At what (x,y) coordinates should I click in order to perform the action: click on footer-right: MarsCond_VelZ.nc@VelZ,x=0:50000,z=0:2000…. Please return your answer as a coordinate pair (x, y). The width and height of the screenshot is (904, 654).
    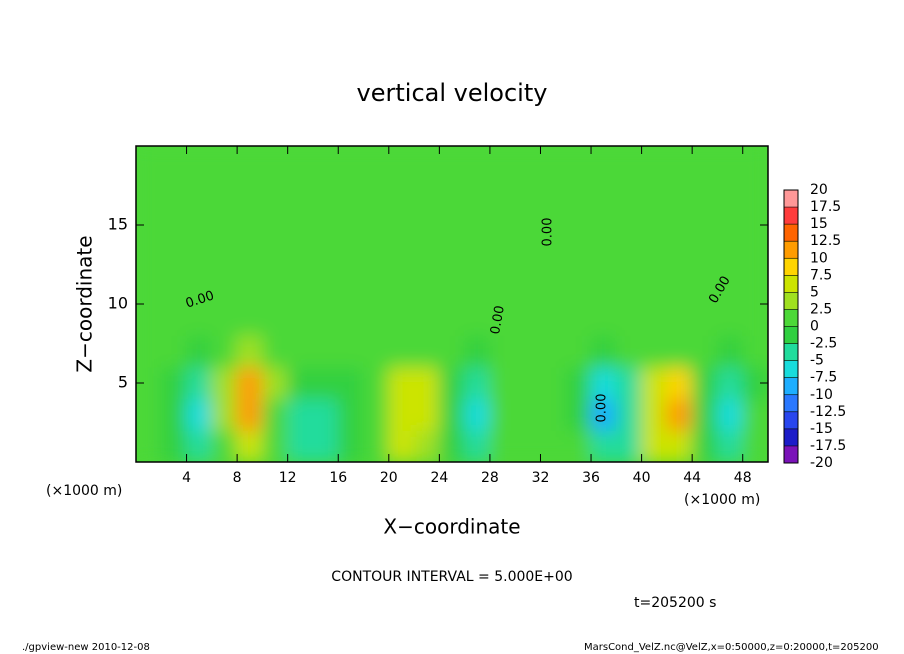
    Looking at the image, I should click on (731, 647).